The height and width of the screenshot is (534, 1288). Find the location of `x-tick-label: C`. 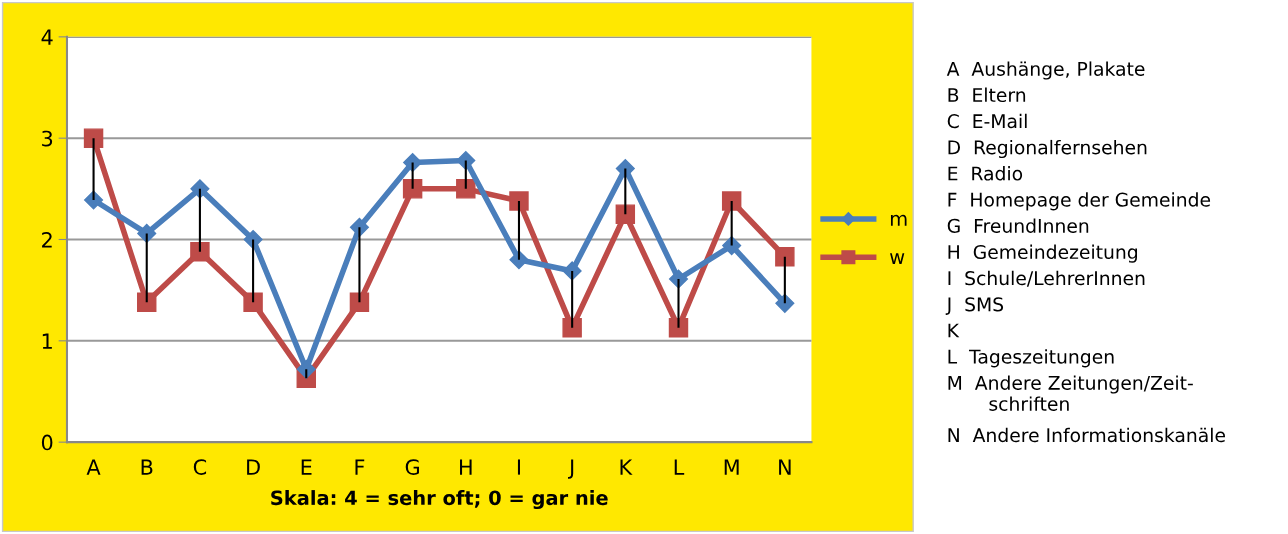

x-tick-label: C is located at coordinates (200, 467).